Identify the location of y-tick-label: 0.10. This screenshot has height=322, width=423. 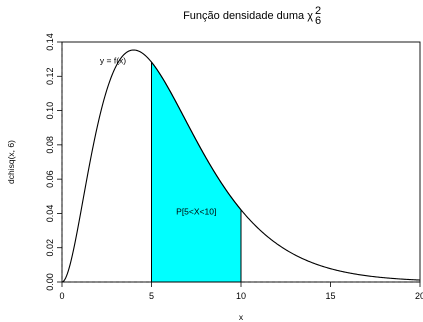
(50, 111).